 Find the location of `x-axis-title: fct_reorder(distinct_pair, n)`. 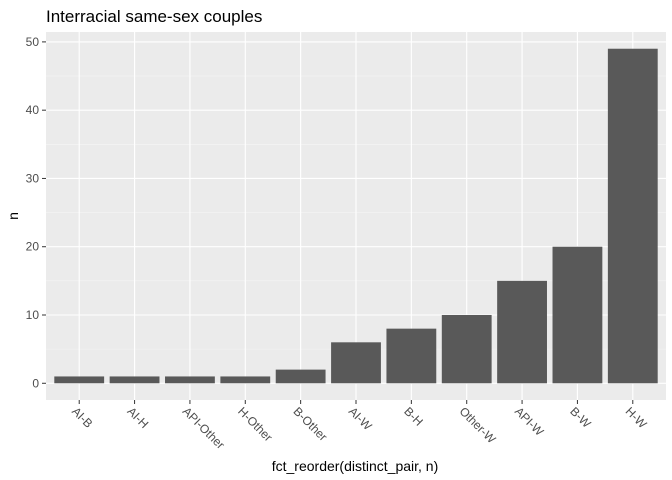

x-axis-title: fct_reorder(distinct_pair, n) is located at coordinates (355, 466).